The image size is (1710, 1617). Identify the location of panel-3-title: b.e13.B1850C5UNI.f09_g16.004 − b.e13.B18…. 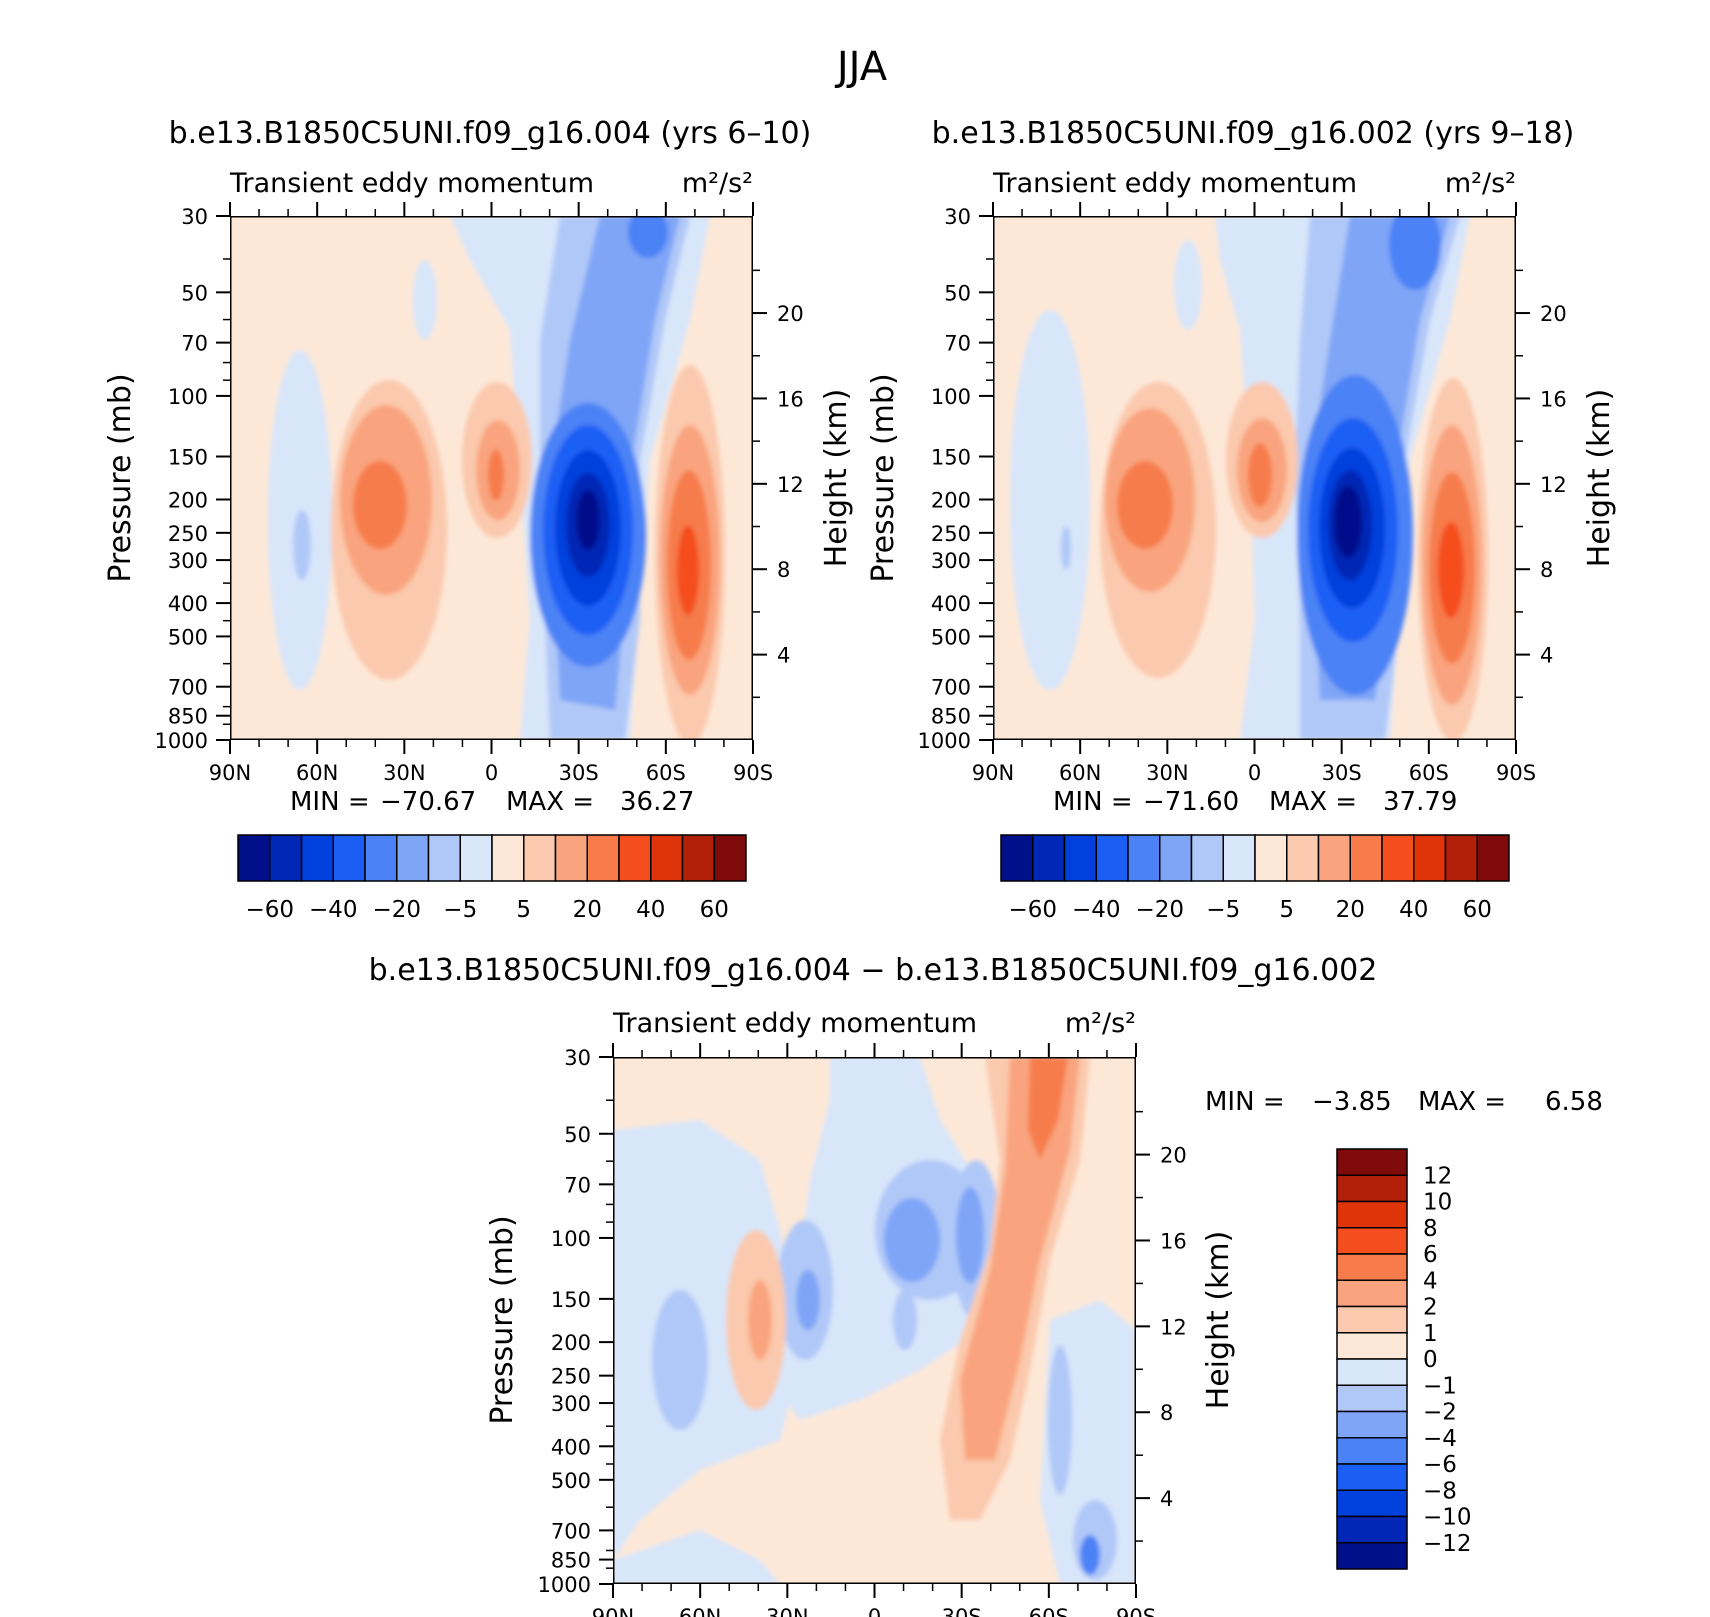
(873, 970).